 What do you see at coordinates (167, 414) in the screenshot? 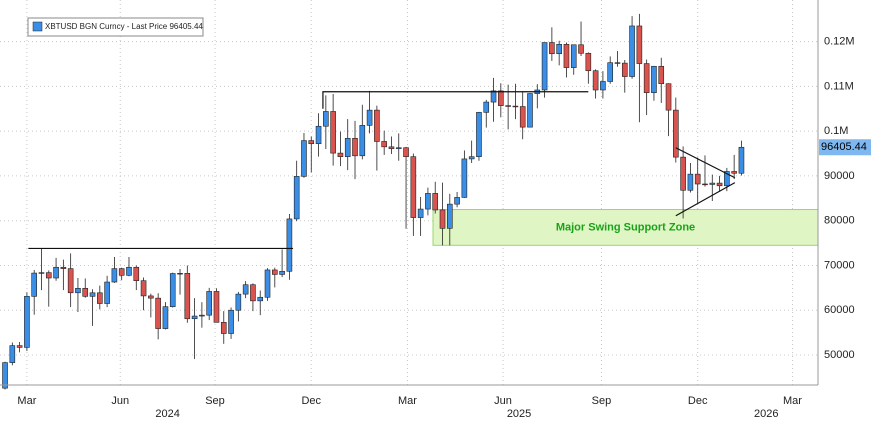
I see `year-label: 2024` at bounding box center [167, 414].